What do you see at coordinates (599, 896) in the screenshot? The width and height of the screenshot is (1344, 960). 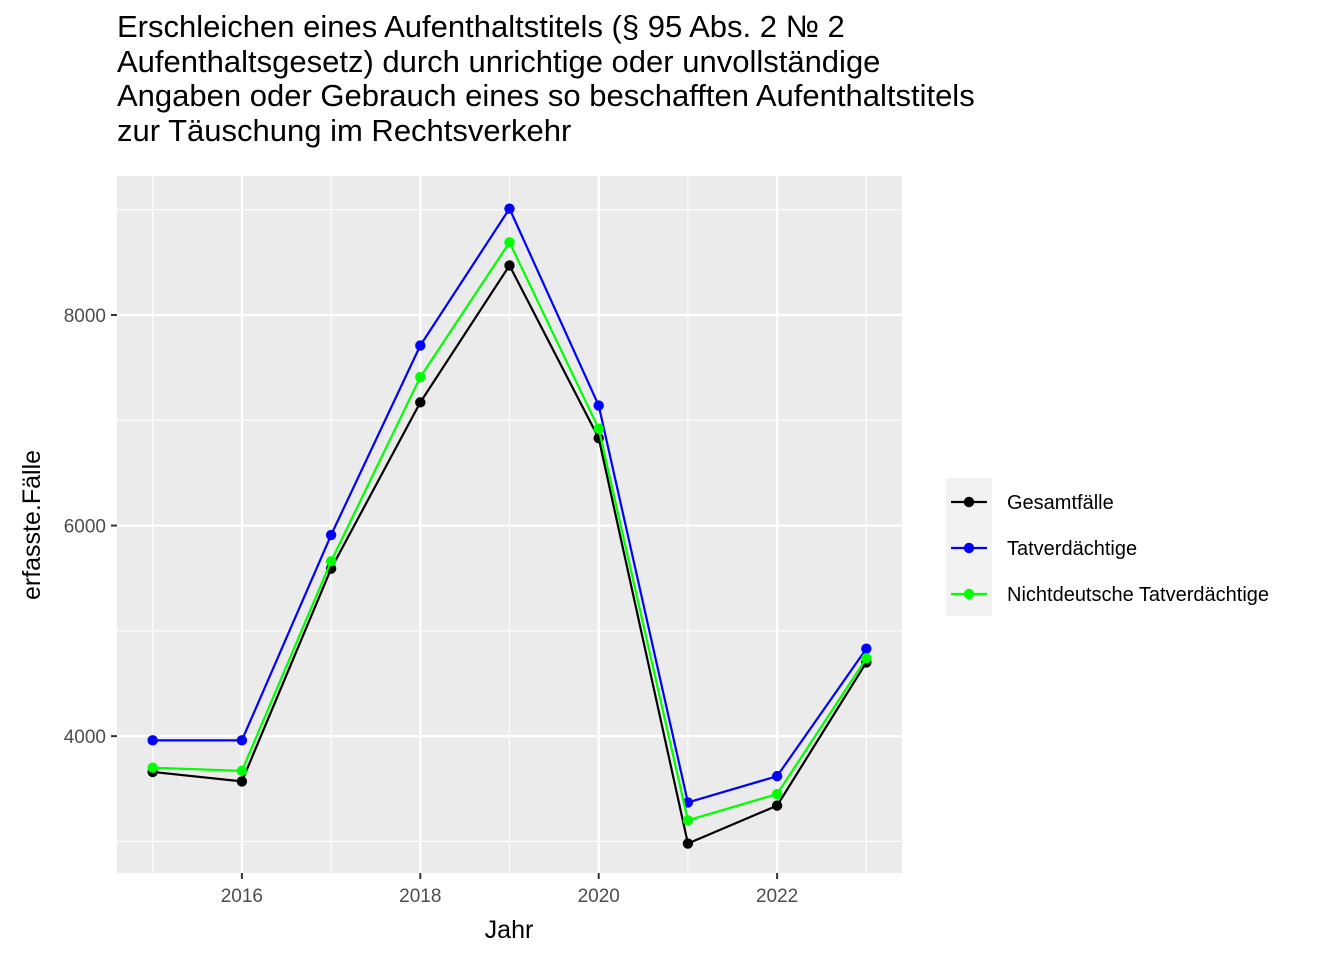 I see `x-tick-label: 2020` at bounding box center [599, 896].